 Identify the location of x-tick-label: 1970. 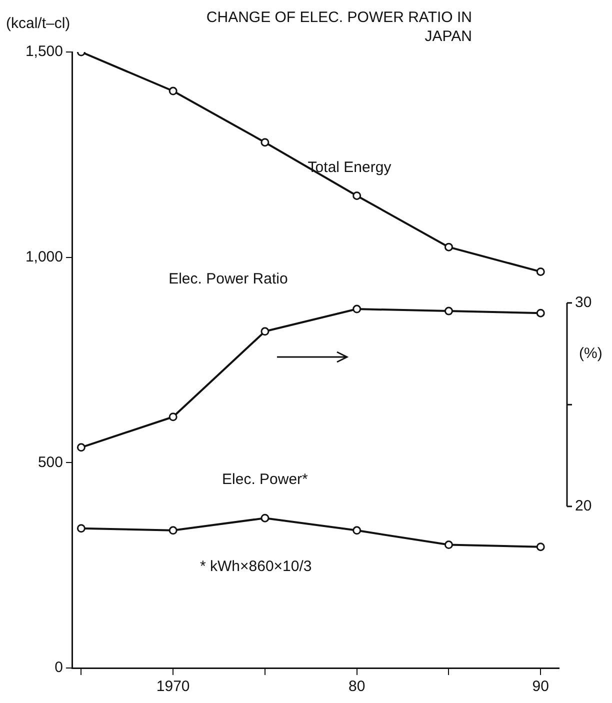
(173, 687).